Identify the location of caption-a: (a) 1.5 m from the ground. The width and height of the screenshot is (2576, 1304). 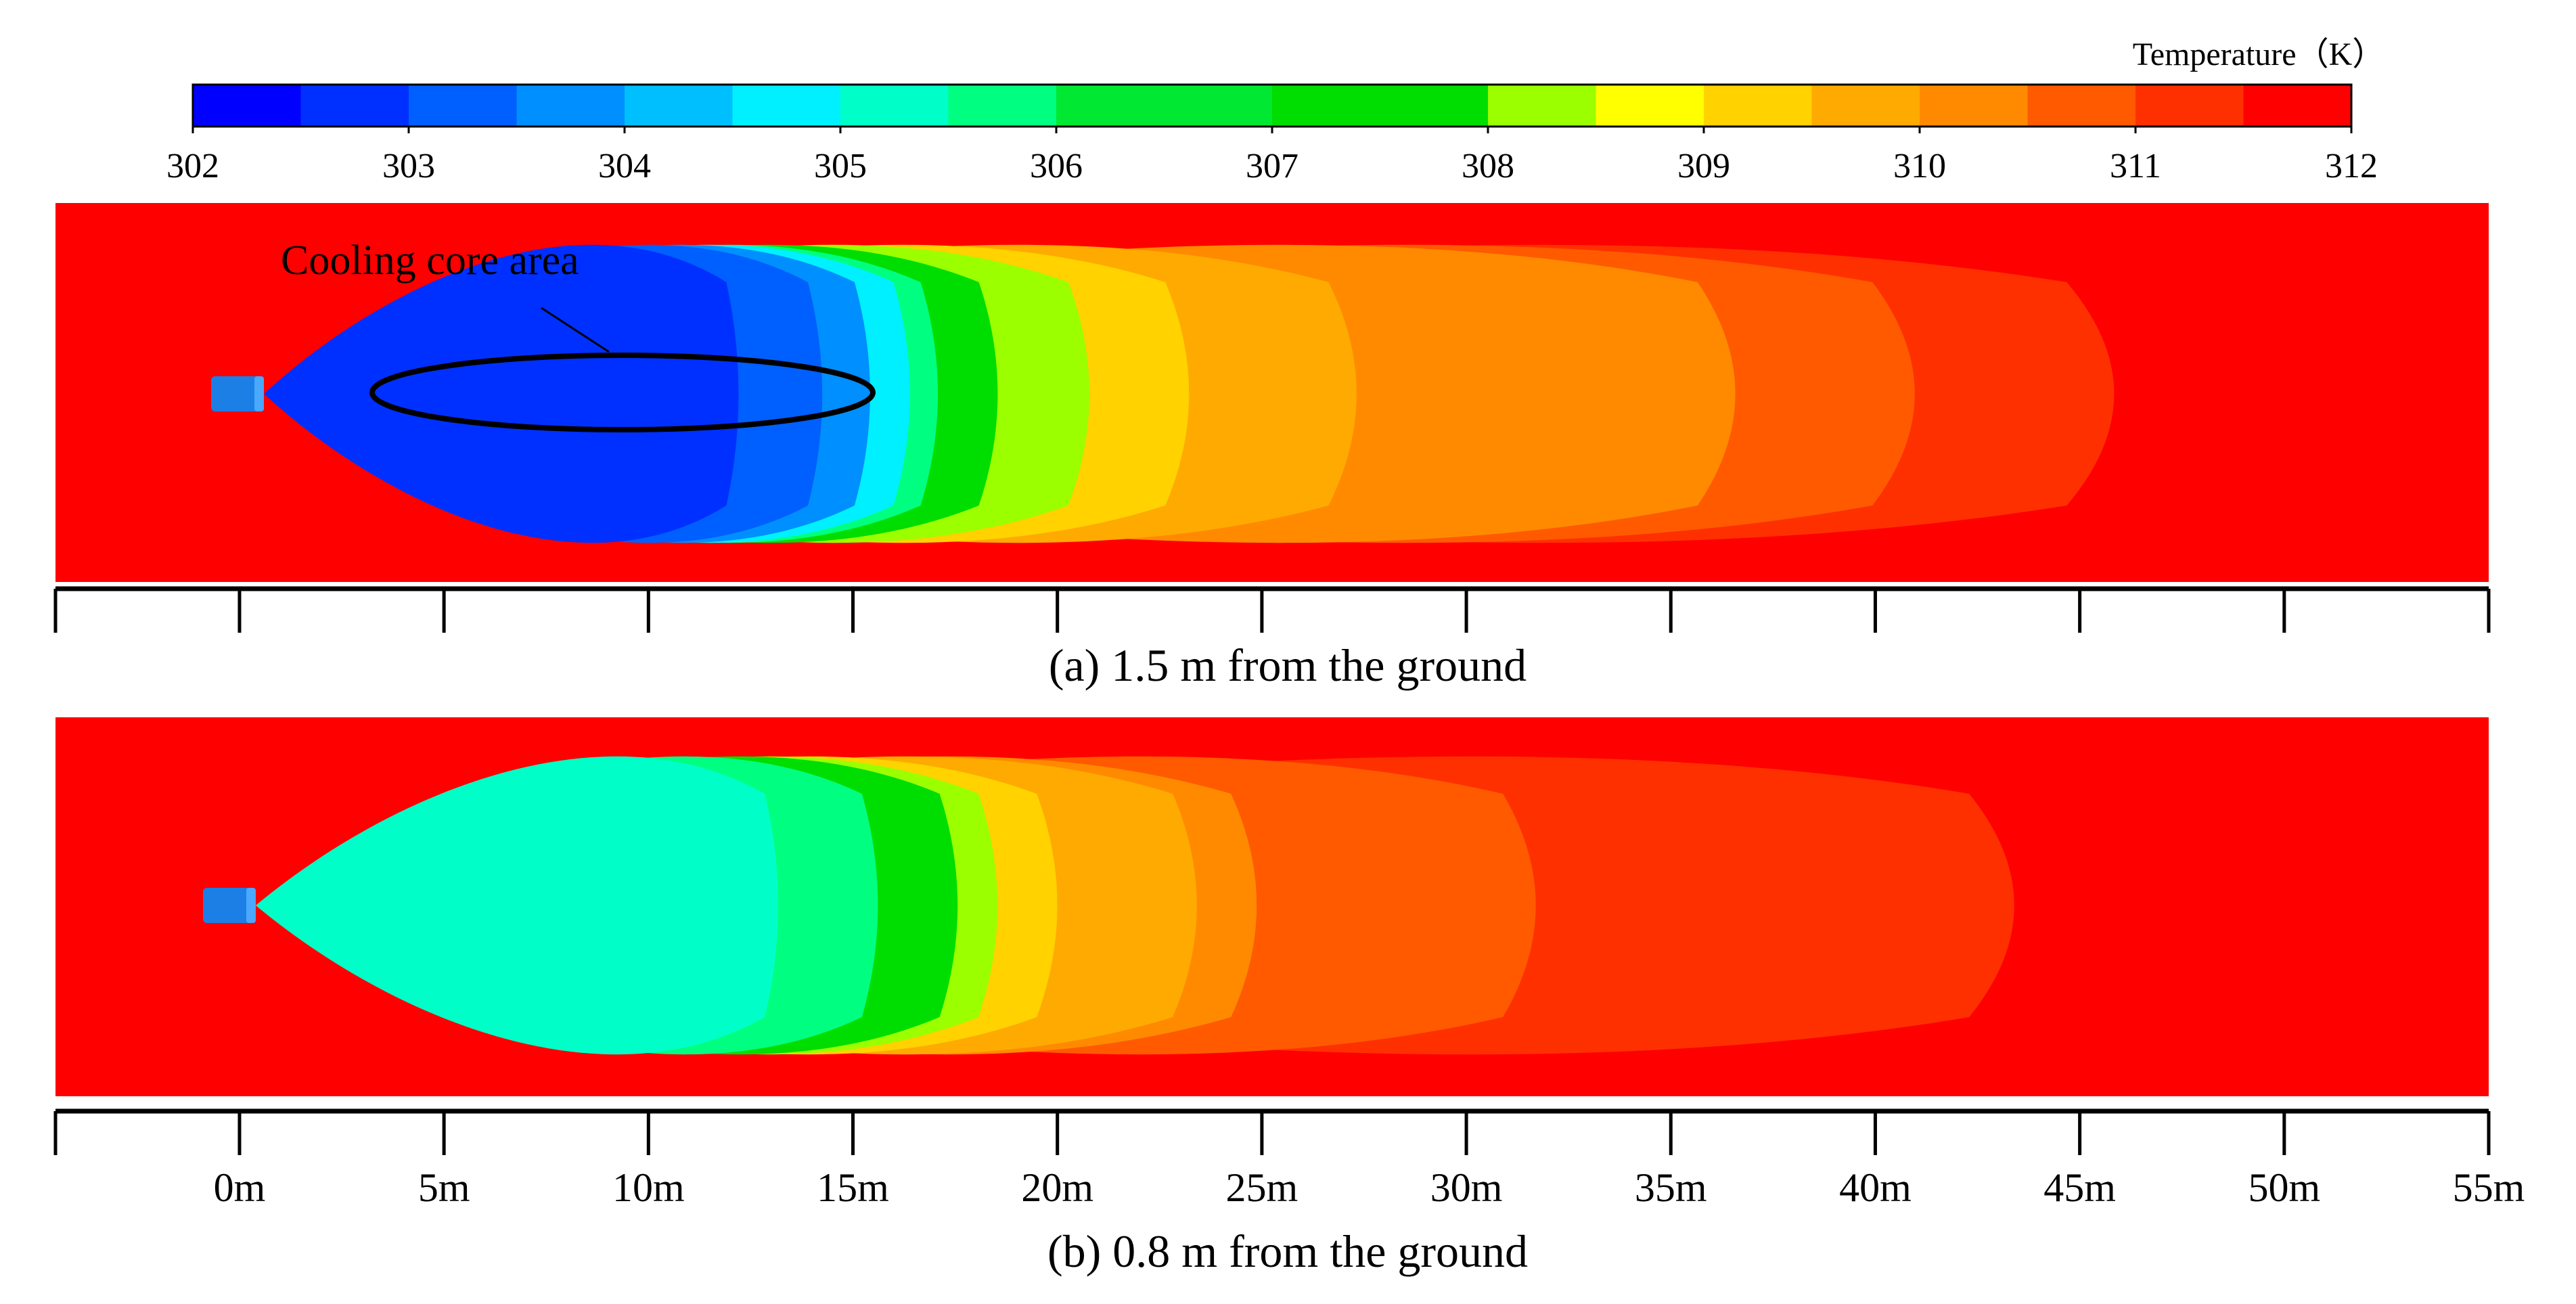
(1288, 665).